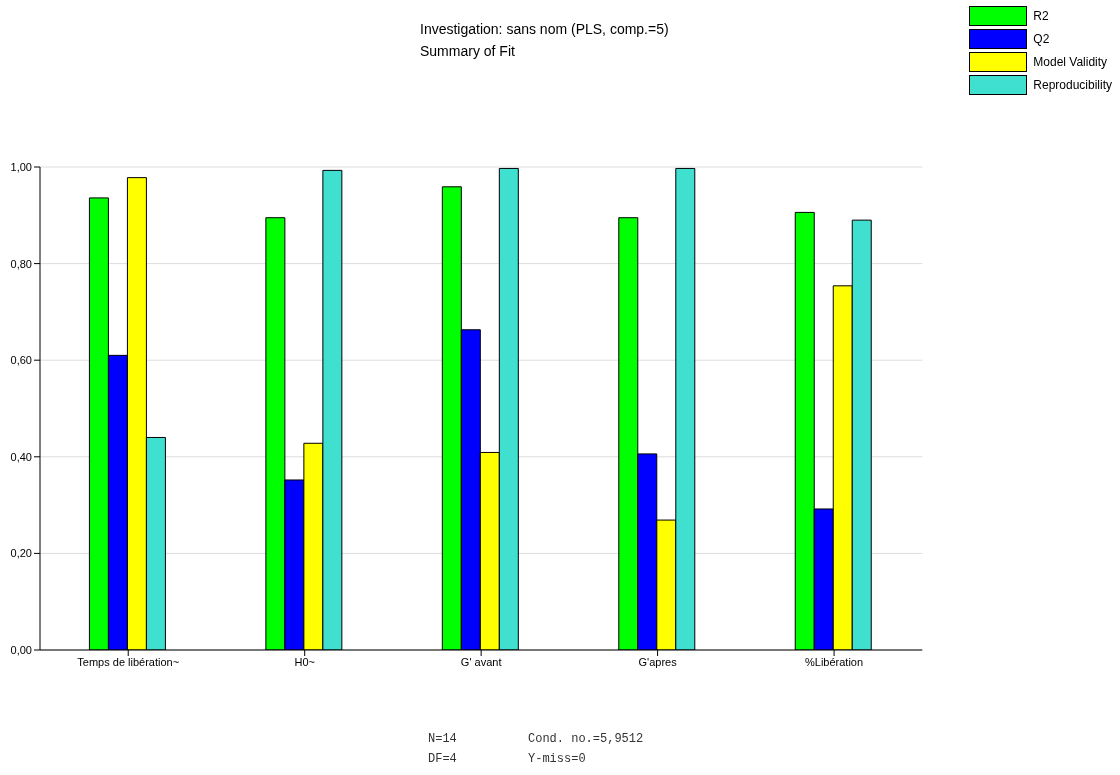 Image resolution: width=1120 pixels, height=775 pixels. I want to click on chart-title: Investigation: sans nom (PLS, comp.=5), so click(544, 29).